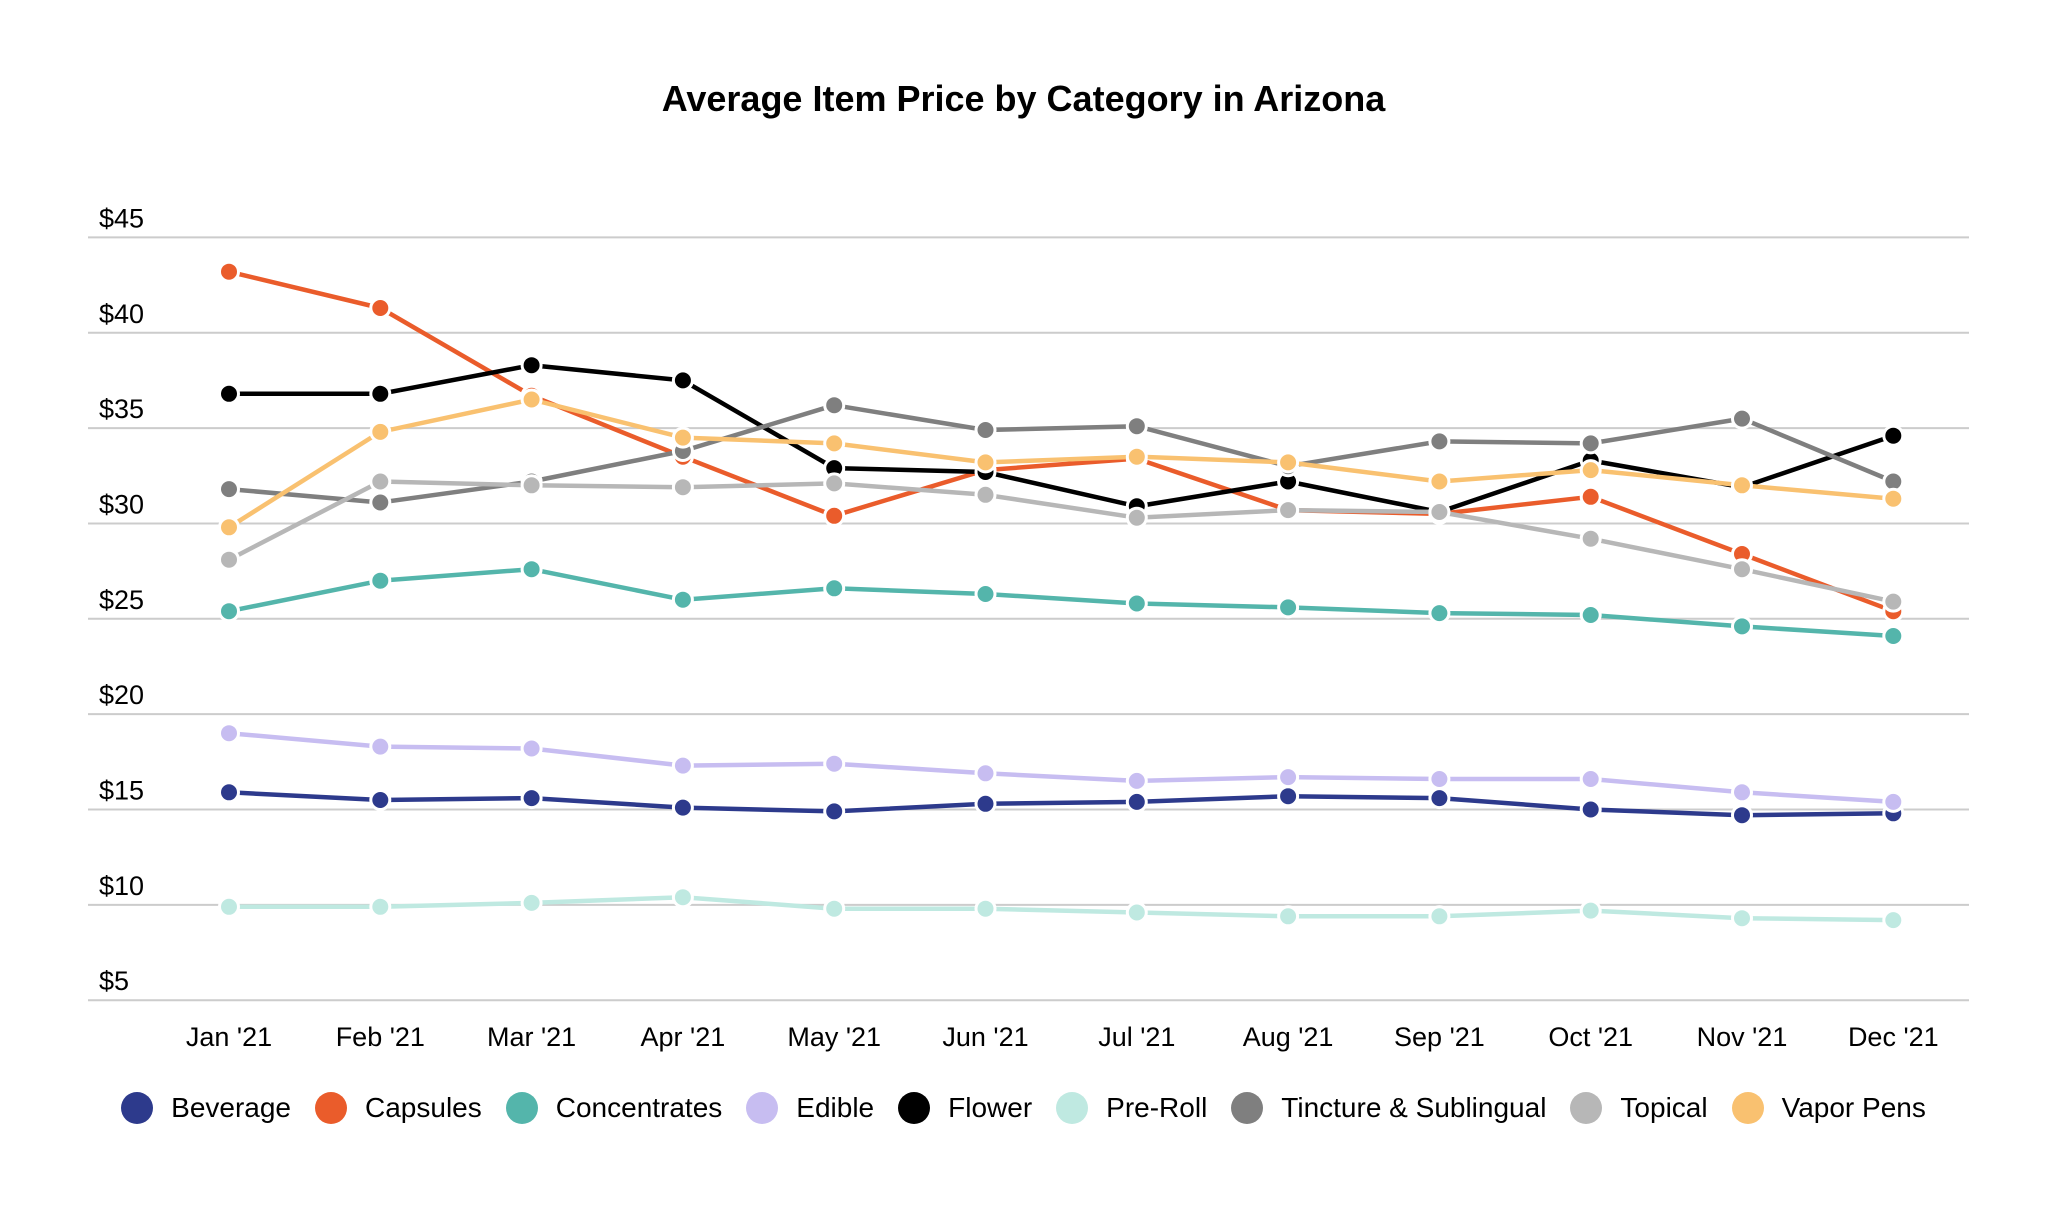 This screenshot has width=2047, height=1218. What do you see at coordinates (398, 1108) in the screenshot?
I see `legend-item-capsules: Capsules` at bounding box center [398, 1108].